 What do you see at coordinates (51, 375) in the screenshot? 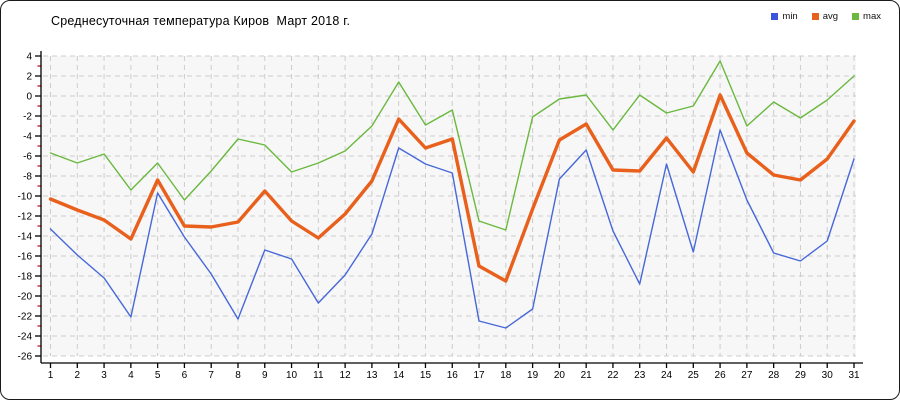
I see `x-axis-label: 1` at bounding box center [51, 375].